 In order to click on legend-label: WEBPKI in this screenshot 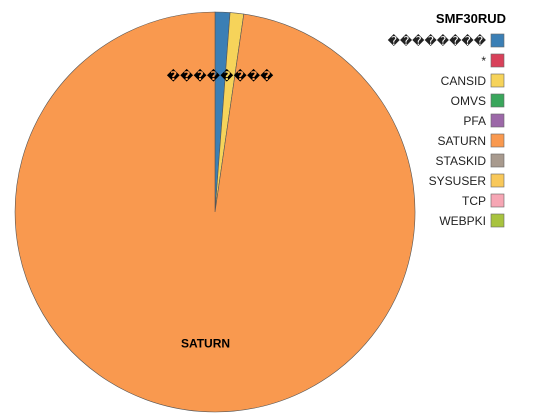, I will do `click(462, 221)`.